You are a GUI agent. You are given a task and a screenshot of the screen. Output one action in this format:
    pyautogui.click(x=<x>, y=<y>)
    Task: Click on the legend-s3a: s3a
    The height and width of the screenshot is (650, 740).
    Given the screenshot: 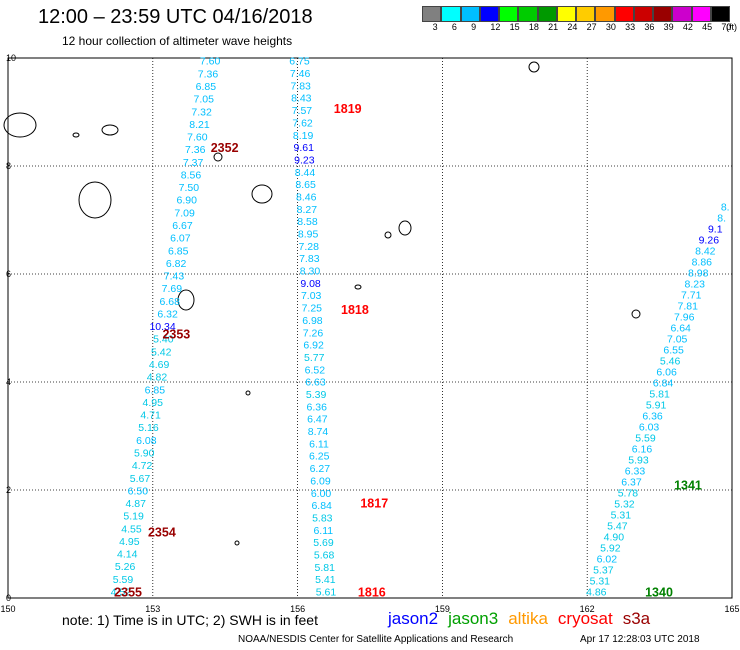 What is the action you would take?
    pyautogui.click(x=636, y=618)
    